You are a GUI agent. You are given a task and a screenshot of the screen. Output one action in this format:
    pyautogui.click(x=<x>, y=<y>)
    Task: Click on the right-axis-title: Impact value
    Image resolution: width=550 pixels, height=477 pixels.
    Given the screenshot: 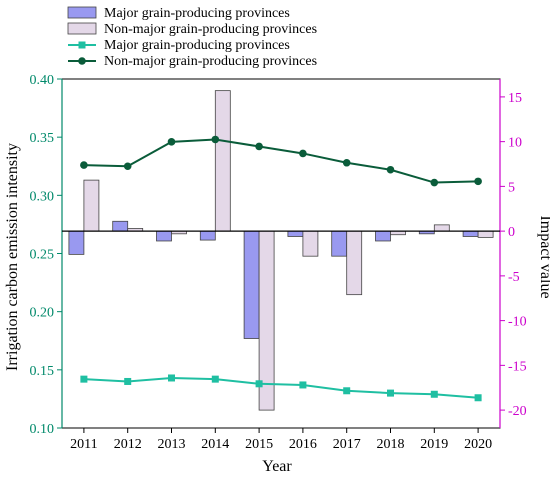 What is the action you would take?
    pyautogui.click(x=543, y=256)
    